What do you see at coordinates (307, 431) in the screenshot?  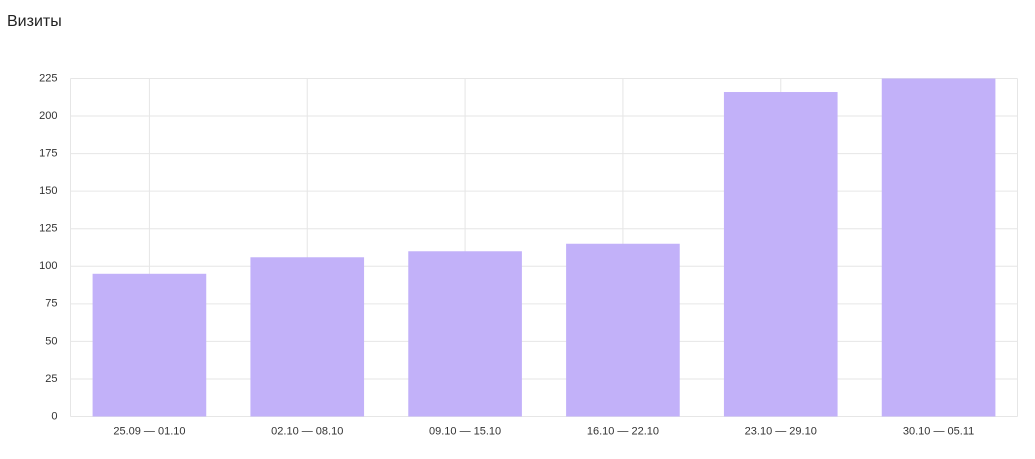 I see `x-tick-label: 02.10 — 08.10` at bounding box center [307, 431].